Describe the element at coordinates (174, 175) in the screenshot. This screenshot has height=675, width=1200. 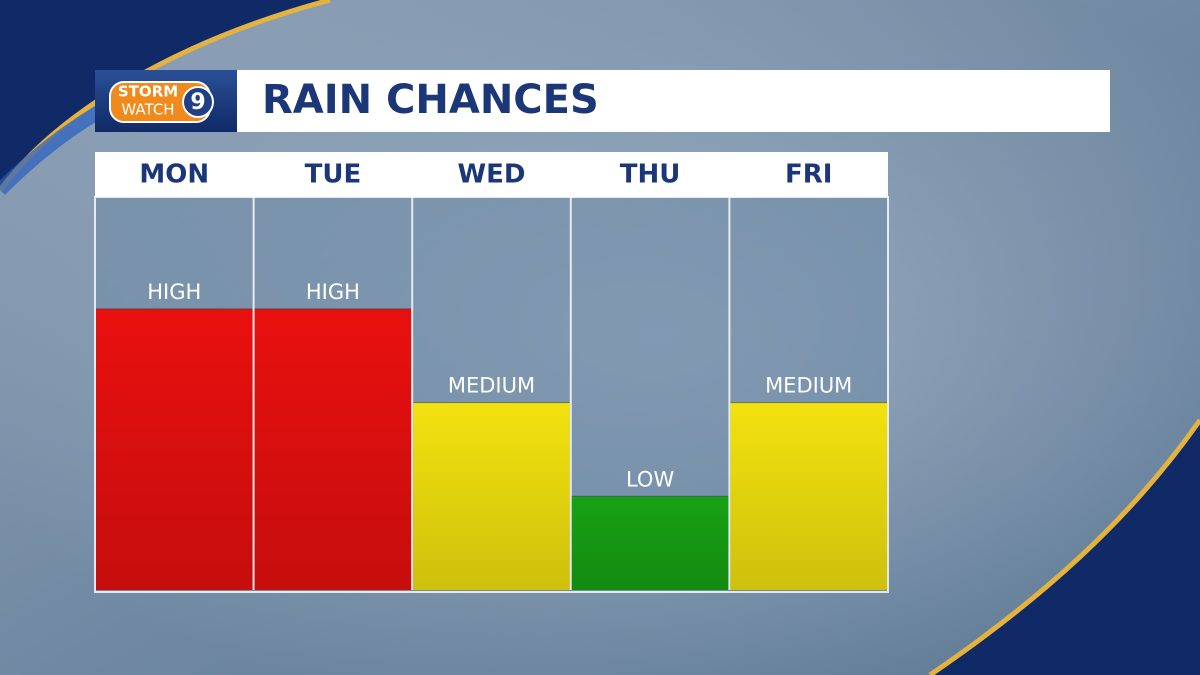
I see `day-label: MON` at that location.